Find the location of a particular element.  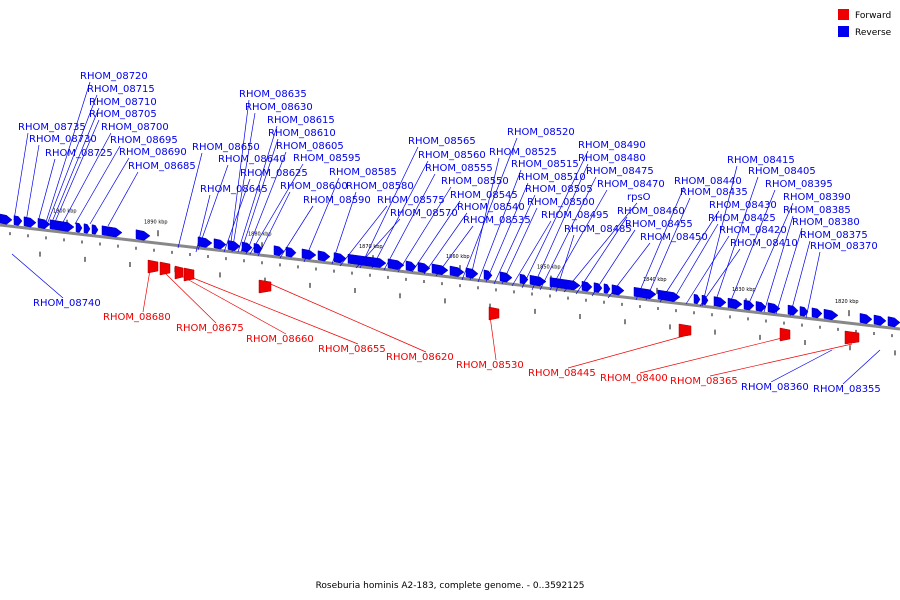

reverse-gene-label: RHOM_08595 is located at coordinates (327, 158).